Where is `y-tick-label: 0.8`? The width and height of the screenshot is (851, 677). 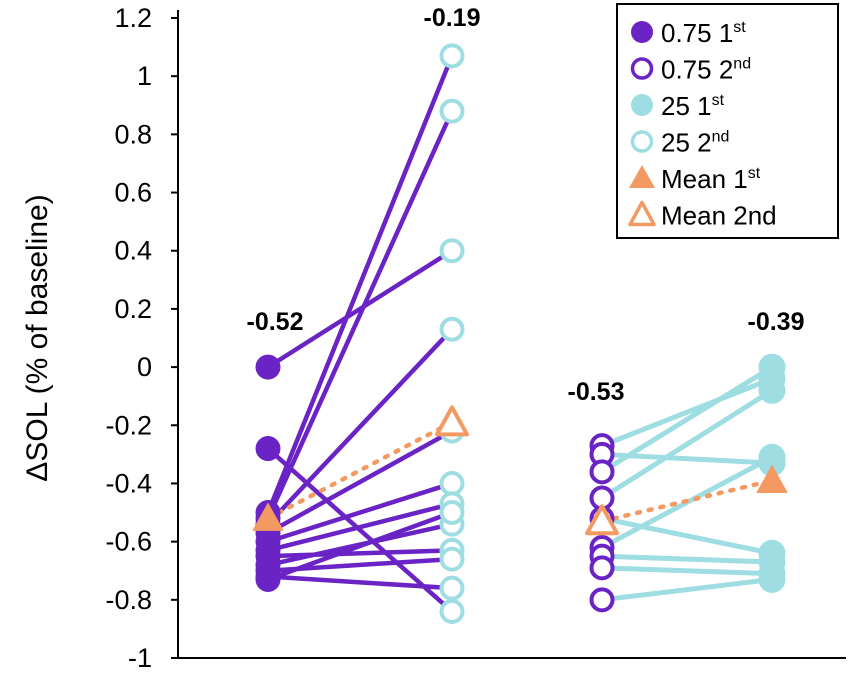
y-tick-label: 0.8 is located at coordinates (133, 134).